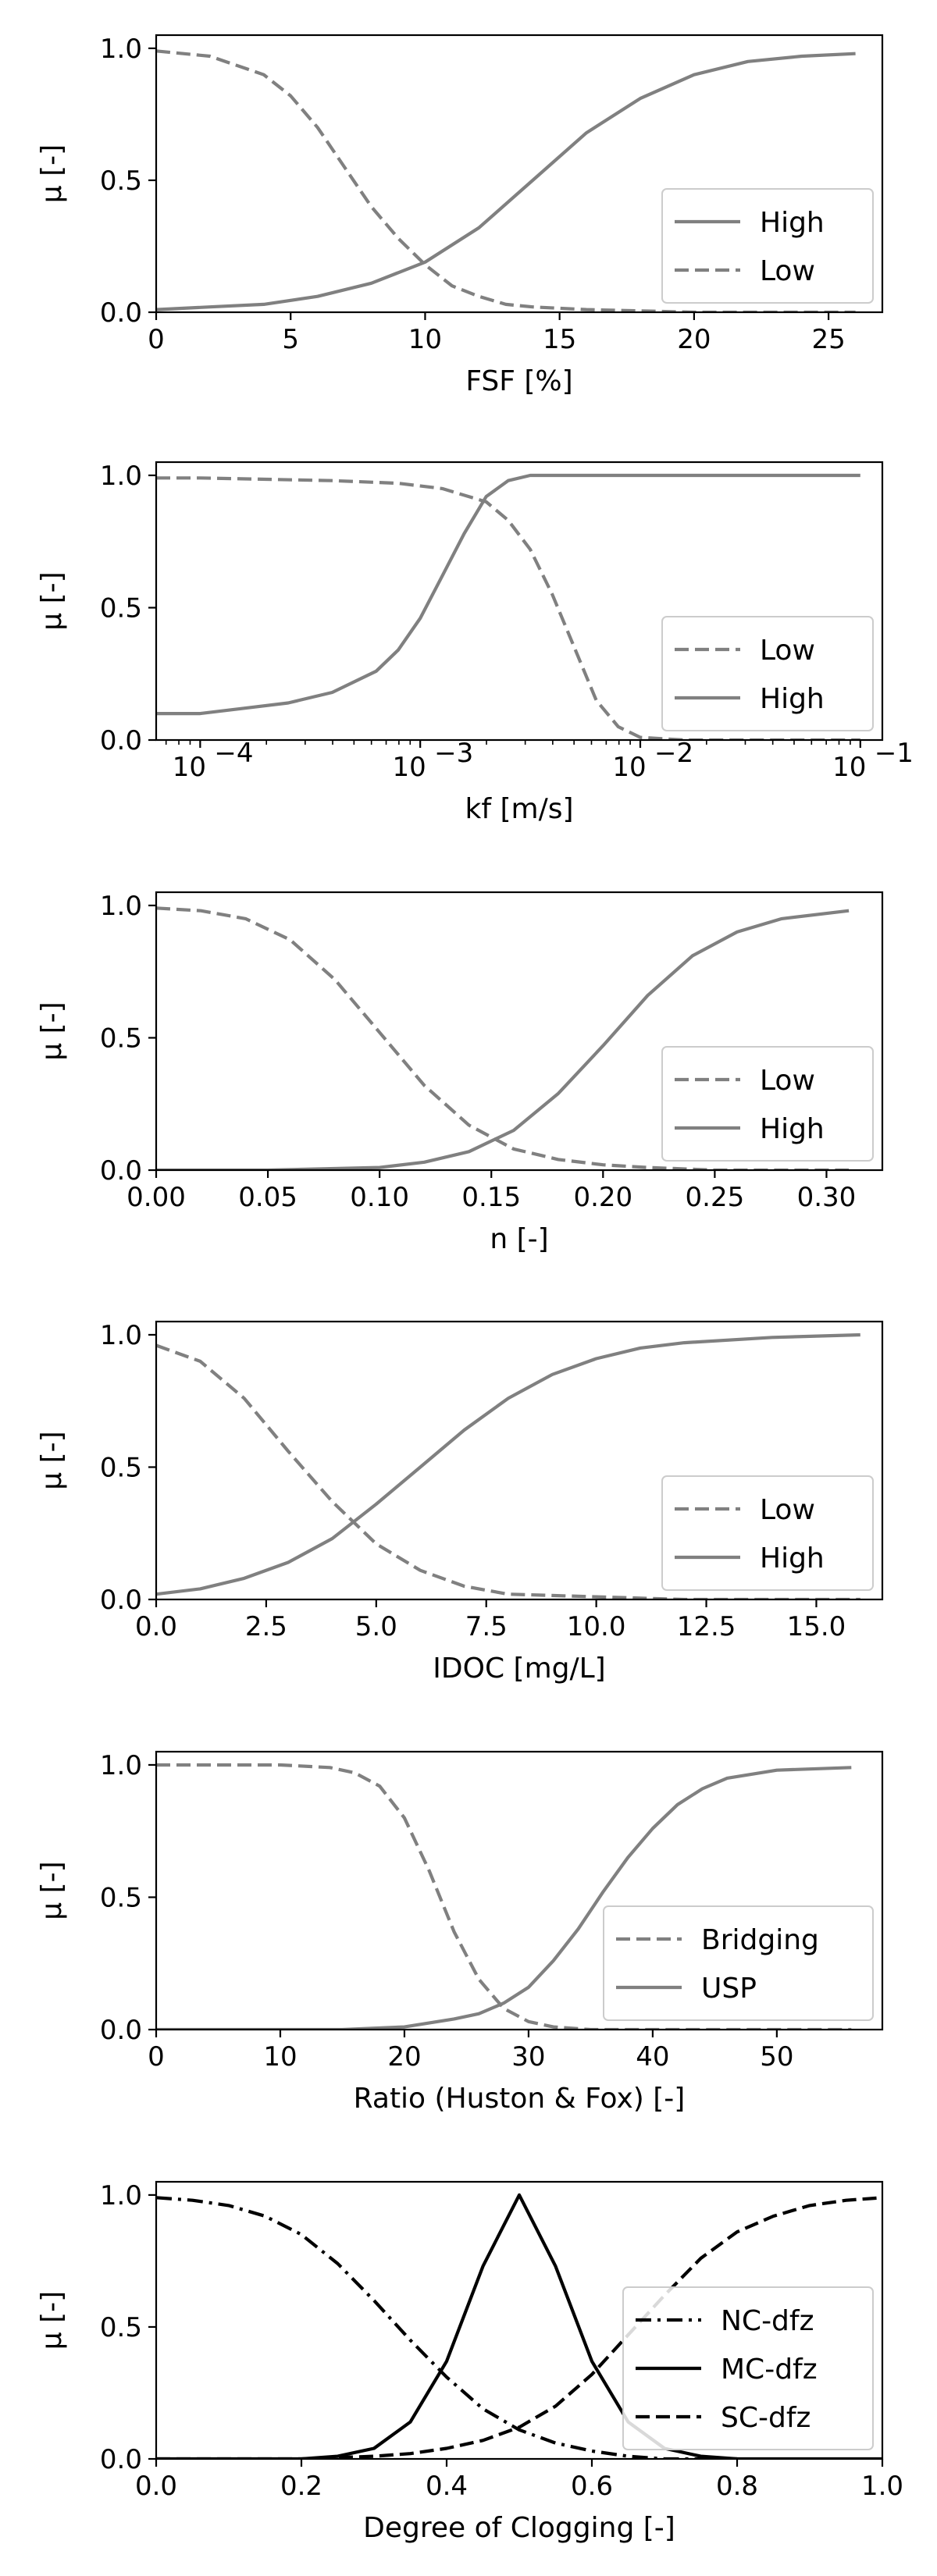 The image size is (937, 2576). Describe the element at coordinates (376, 1626) in the screenshot. I see `x-tick-label: 5.0` at that location.